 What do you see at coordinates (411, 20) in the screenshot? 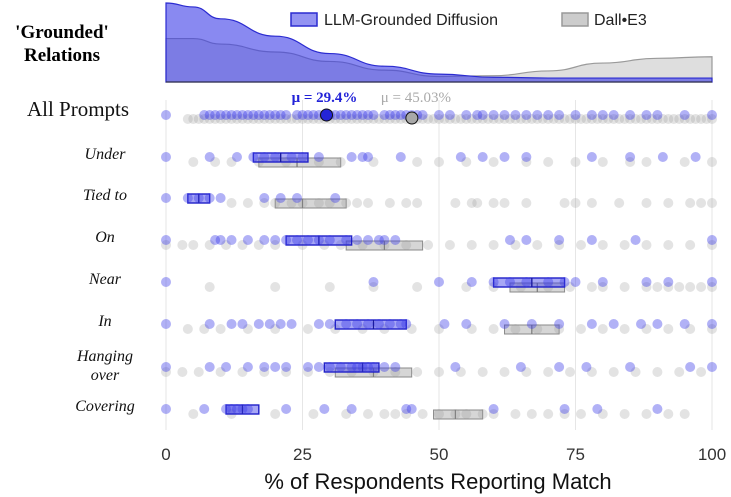
I see `legend-label-llm: LLM-Grounded Diffusion` at bounding box center [411, 20].